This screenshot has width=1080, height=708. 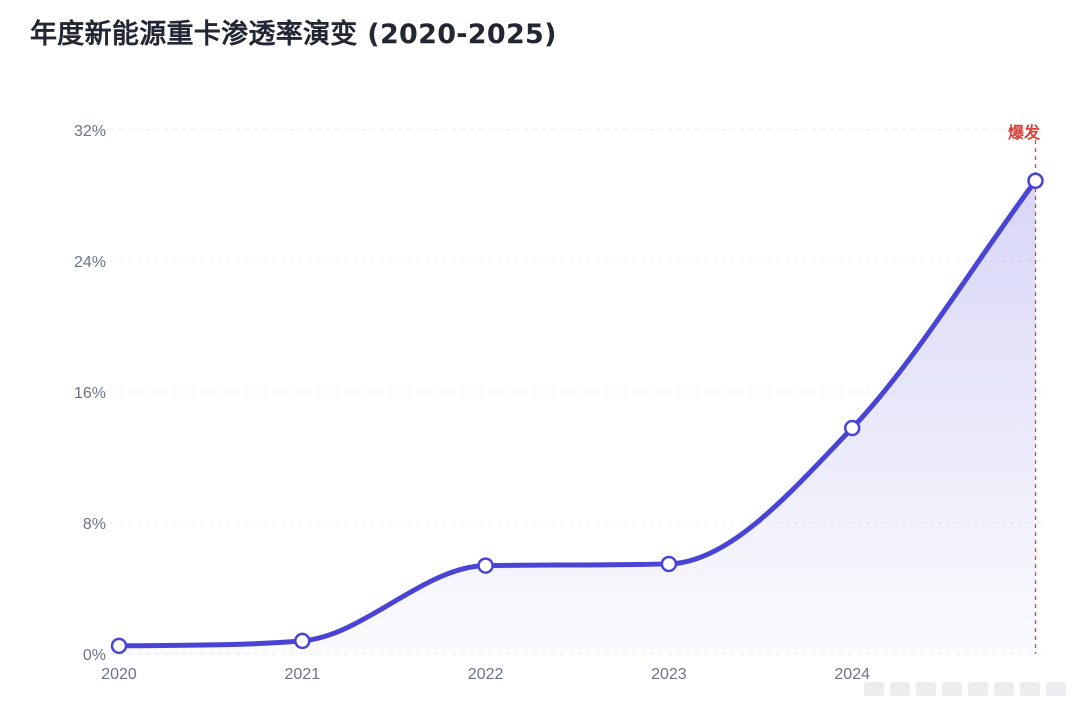 I want to click on x-tick-label: 2024, so click(x=852, y=674).